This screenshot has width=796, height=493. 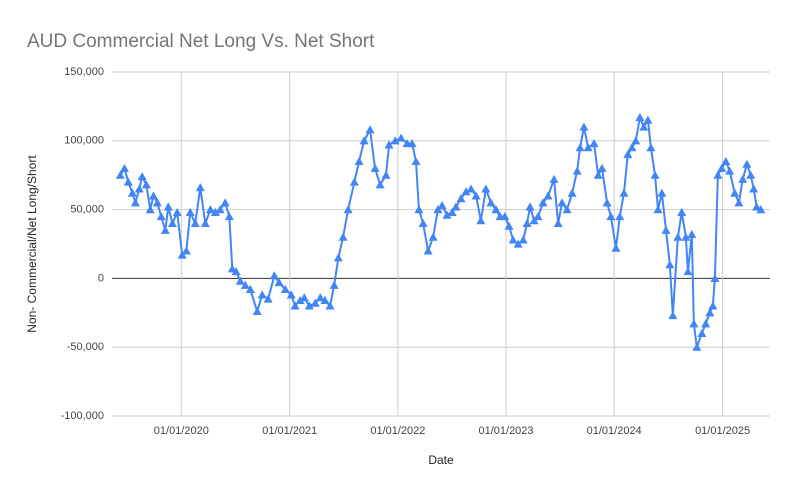 I want to click on x-tick-label: 01/01/2024, so click(x=614, y=431).